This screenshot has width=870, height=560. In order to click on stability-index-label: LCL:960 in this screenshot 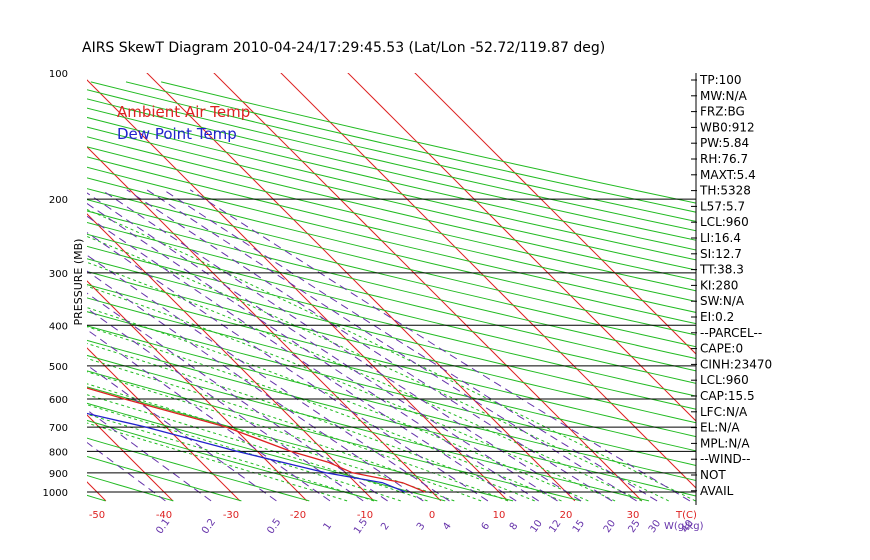, I will do `click(724, 222)`.